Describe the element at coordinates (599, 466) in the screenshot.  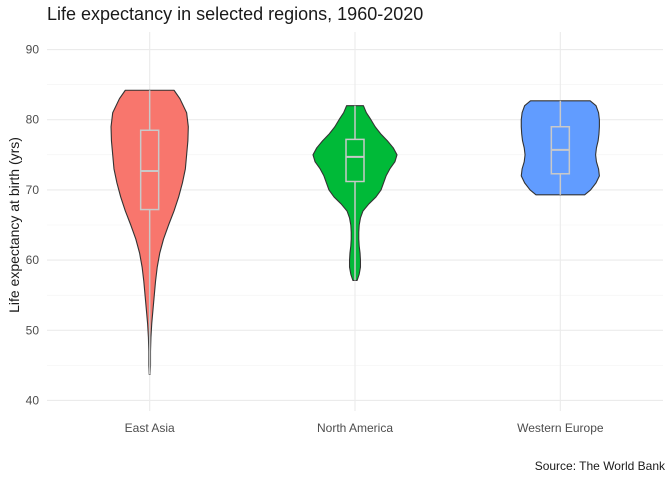
I see `chart-caption: Source: The World Bank` at that location.